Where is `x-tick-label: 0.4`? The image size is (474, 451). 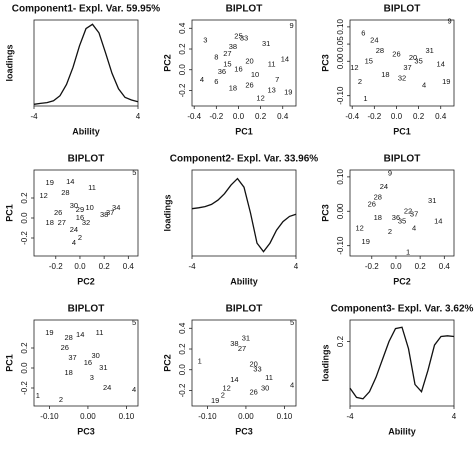 x-tick-label: 0.4 is located at coordinates (445, 266).